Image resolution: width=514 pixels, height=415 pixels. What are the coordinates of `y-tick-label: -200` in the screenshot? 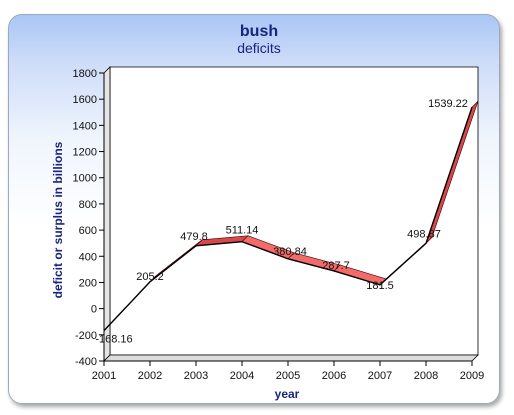 It's located at (86, 336).